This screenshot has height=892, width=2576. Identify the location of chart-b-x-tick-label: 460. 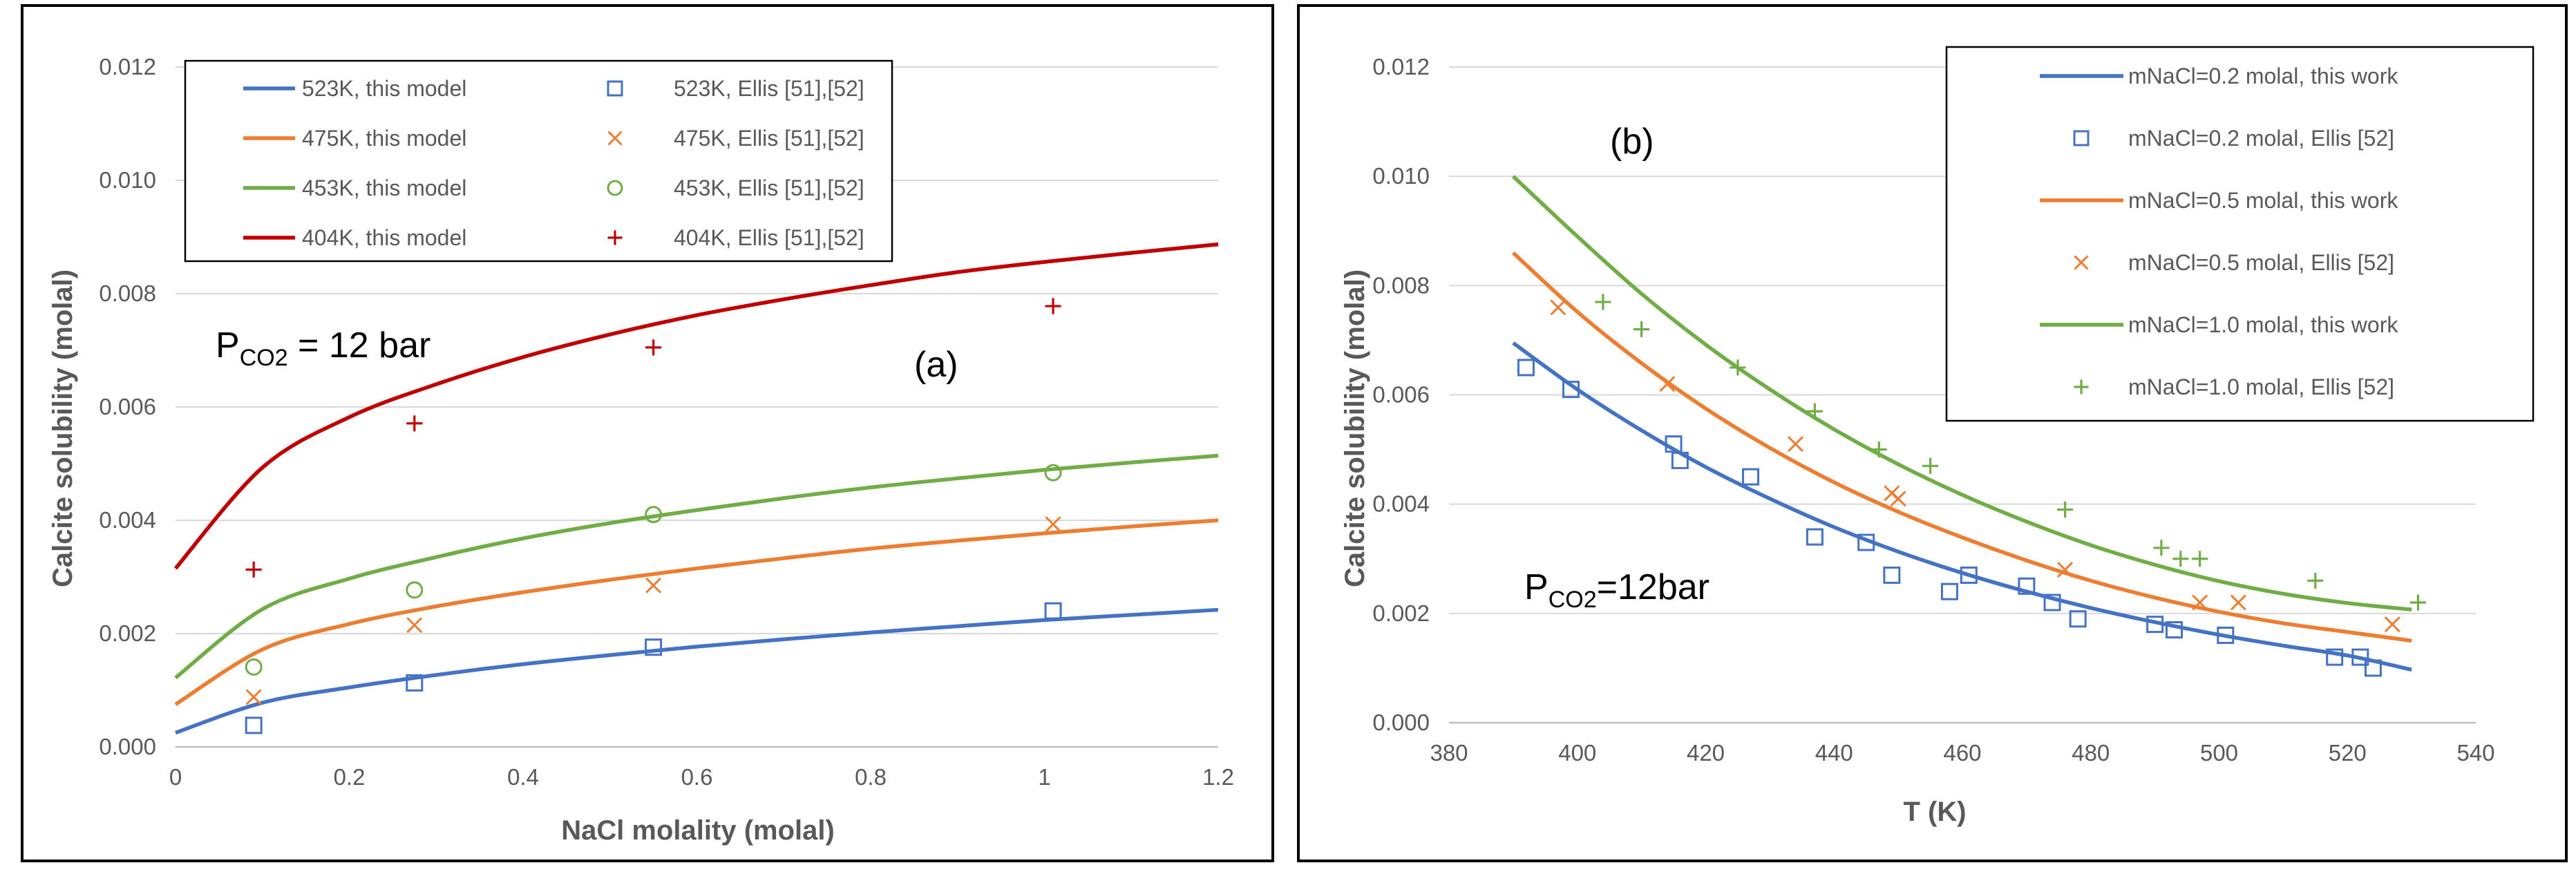
(1962, 753).